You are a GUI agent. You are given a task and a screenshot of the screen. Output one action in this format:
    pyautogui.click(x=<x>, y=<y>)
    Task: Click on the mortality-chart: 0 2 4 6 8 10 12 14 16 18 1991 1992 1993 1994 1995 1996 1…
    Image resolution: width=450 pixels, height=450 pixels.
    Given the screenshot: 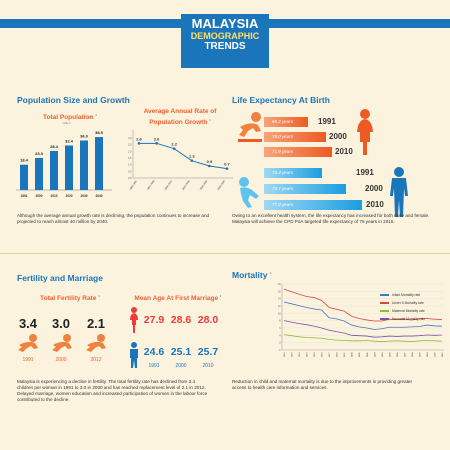 What is the action you would take?
    pyautogui.click(x=361, y=320)
    